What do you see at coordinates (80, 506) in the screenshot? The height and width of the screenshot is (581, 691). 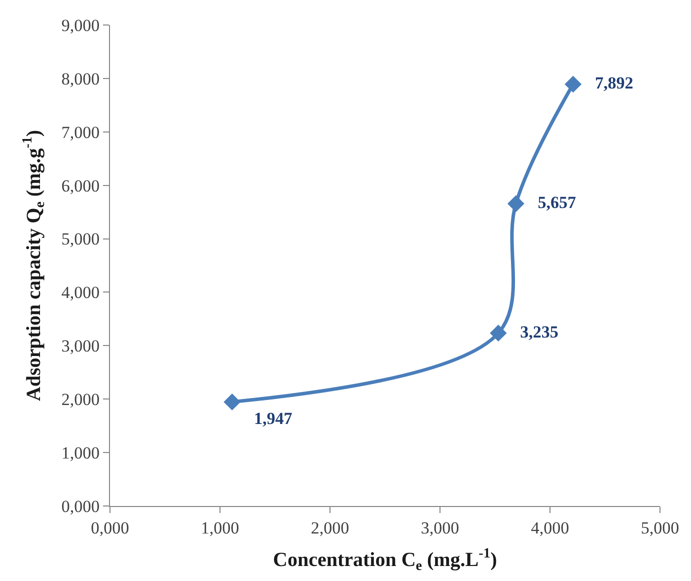 I see `y-tick-label: 0,000` at bounding box center [80, 506].